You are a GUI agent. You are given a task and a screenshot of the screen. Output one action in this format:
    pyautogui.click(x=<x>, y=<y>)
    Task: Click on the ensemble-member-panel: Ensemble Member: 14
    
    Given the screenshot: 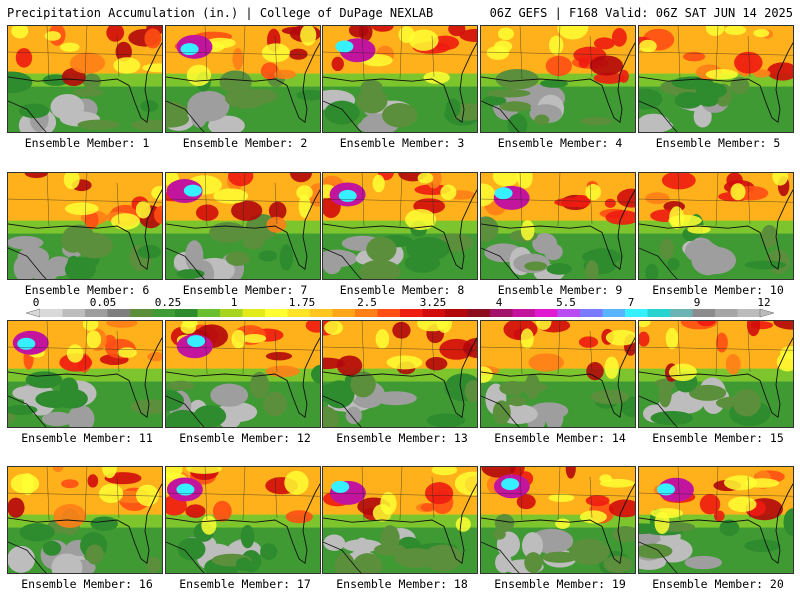 What is the action you would take?
    pyautogui.click(x=558, y=384)
    